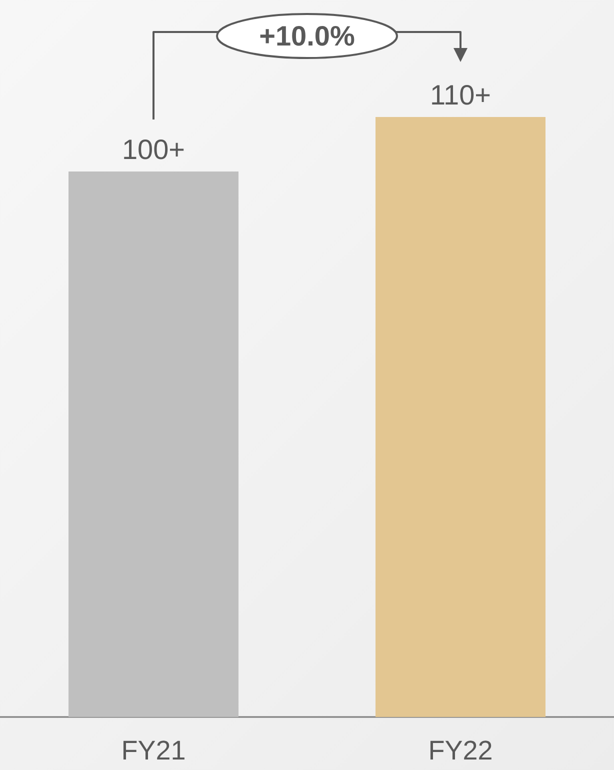 Image resolution: width=614 pixels, height=770 pixels. What do you see at coordinates (460, 751) in the screenshot?
I see `x-tick-label: FY22` at bounding box center [460, 751].